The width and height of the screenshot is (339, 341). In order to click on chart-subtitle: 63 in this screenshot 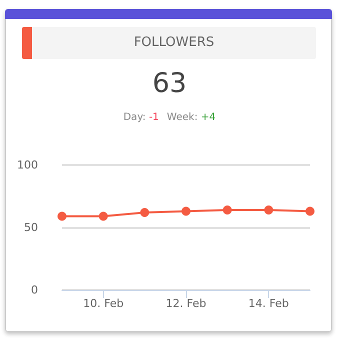, I will do `click(169, 83)`.